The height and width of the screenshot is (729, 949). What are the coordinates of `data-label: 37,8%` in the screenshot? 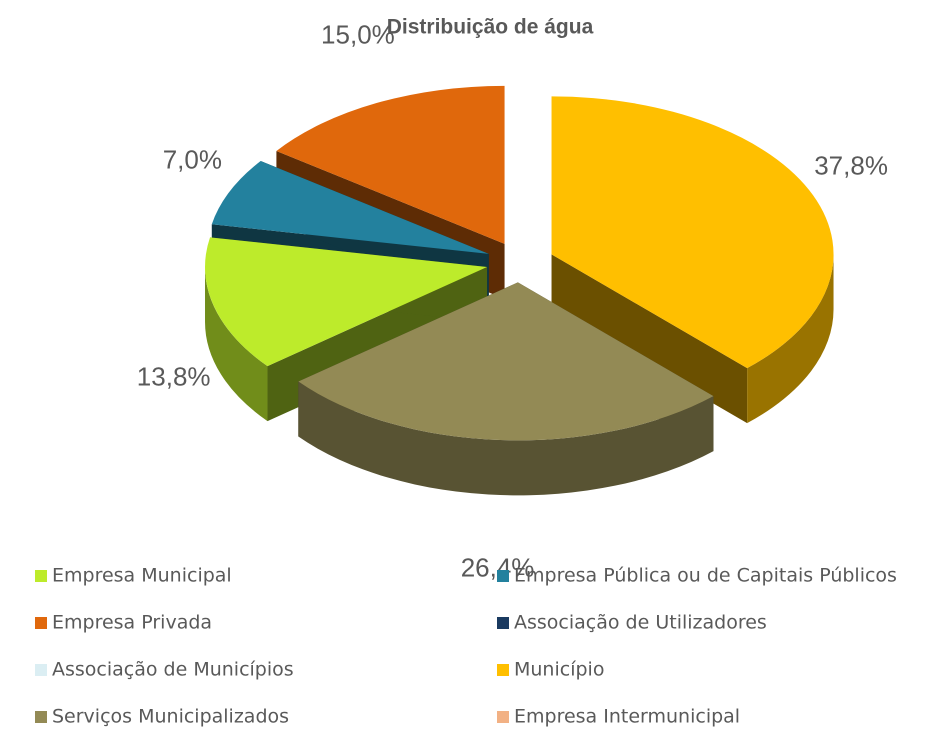 It's located at (851, 165).